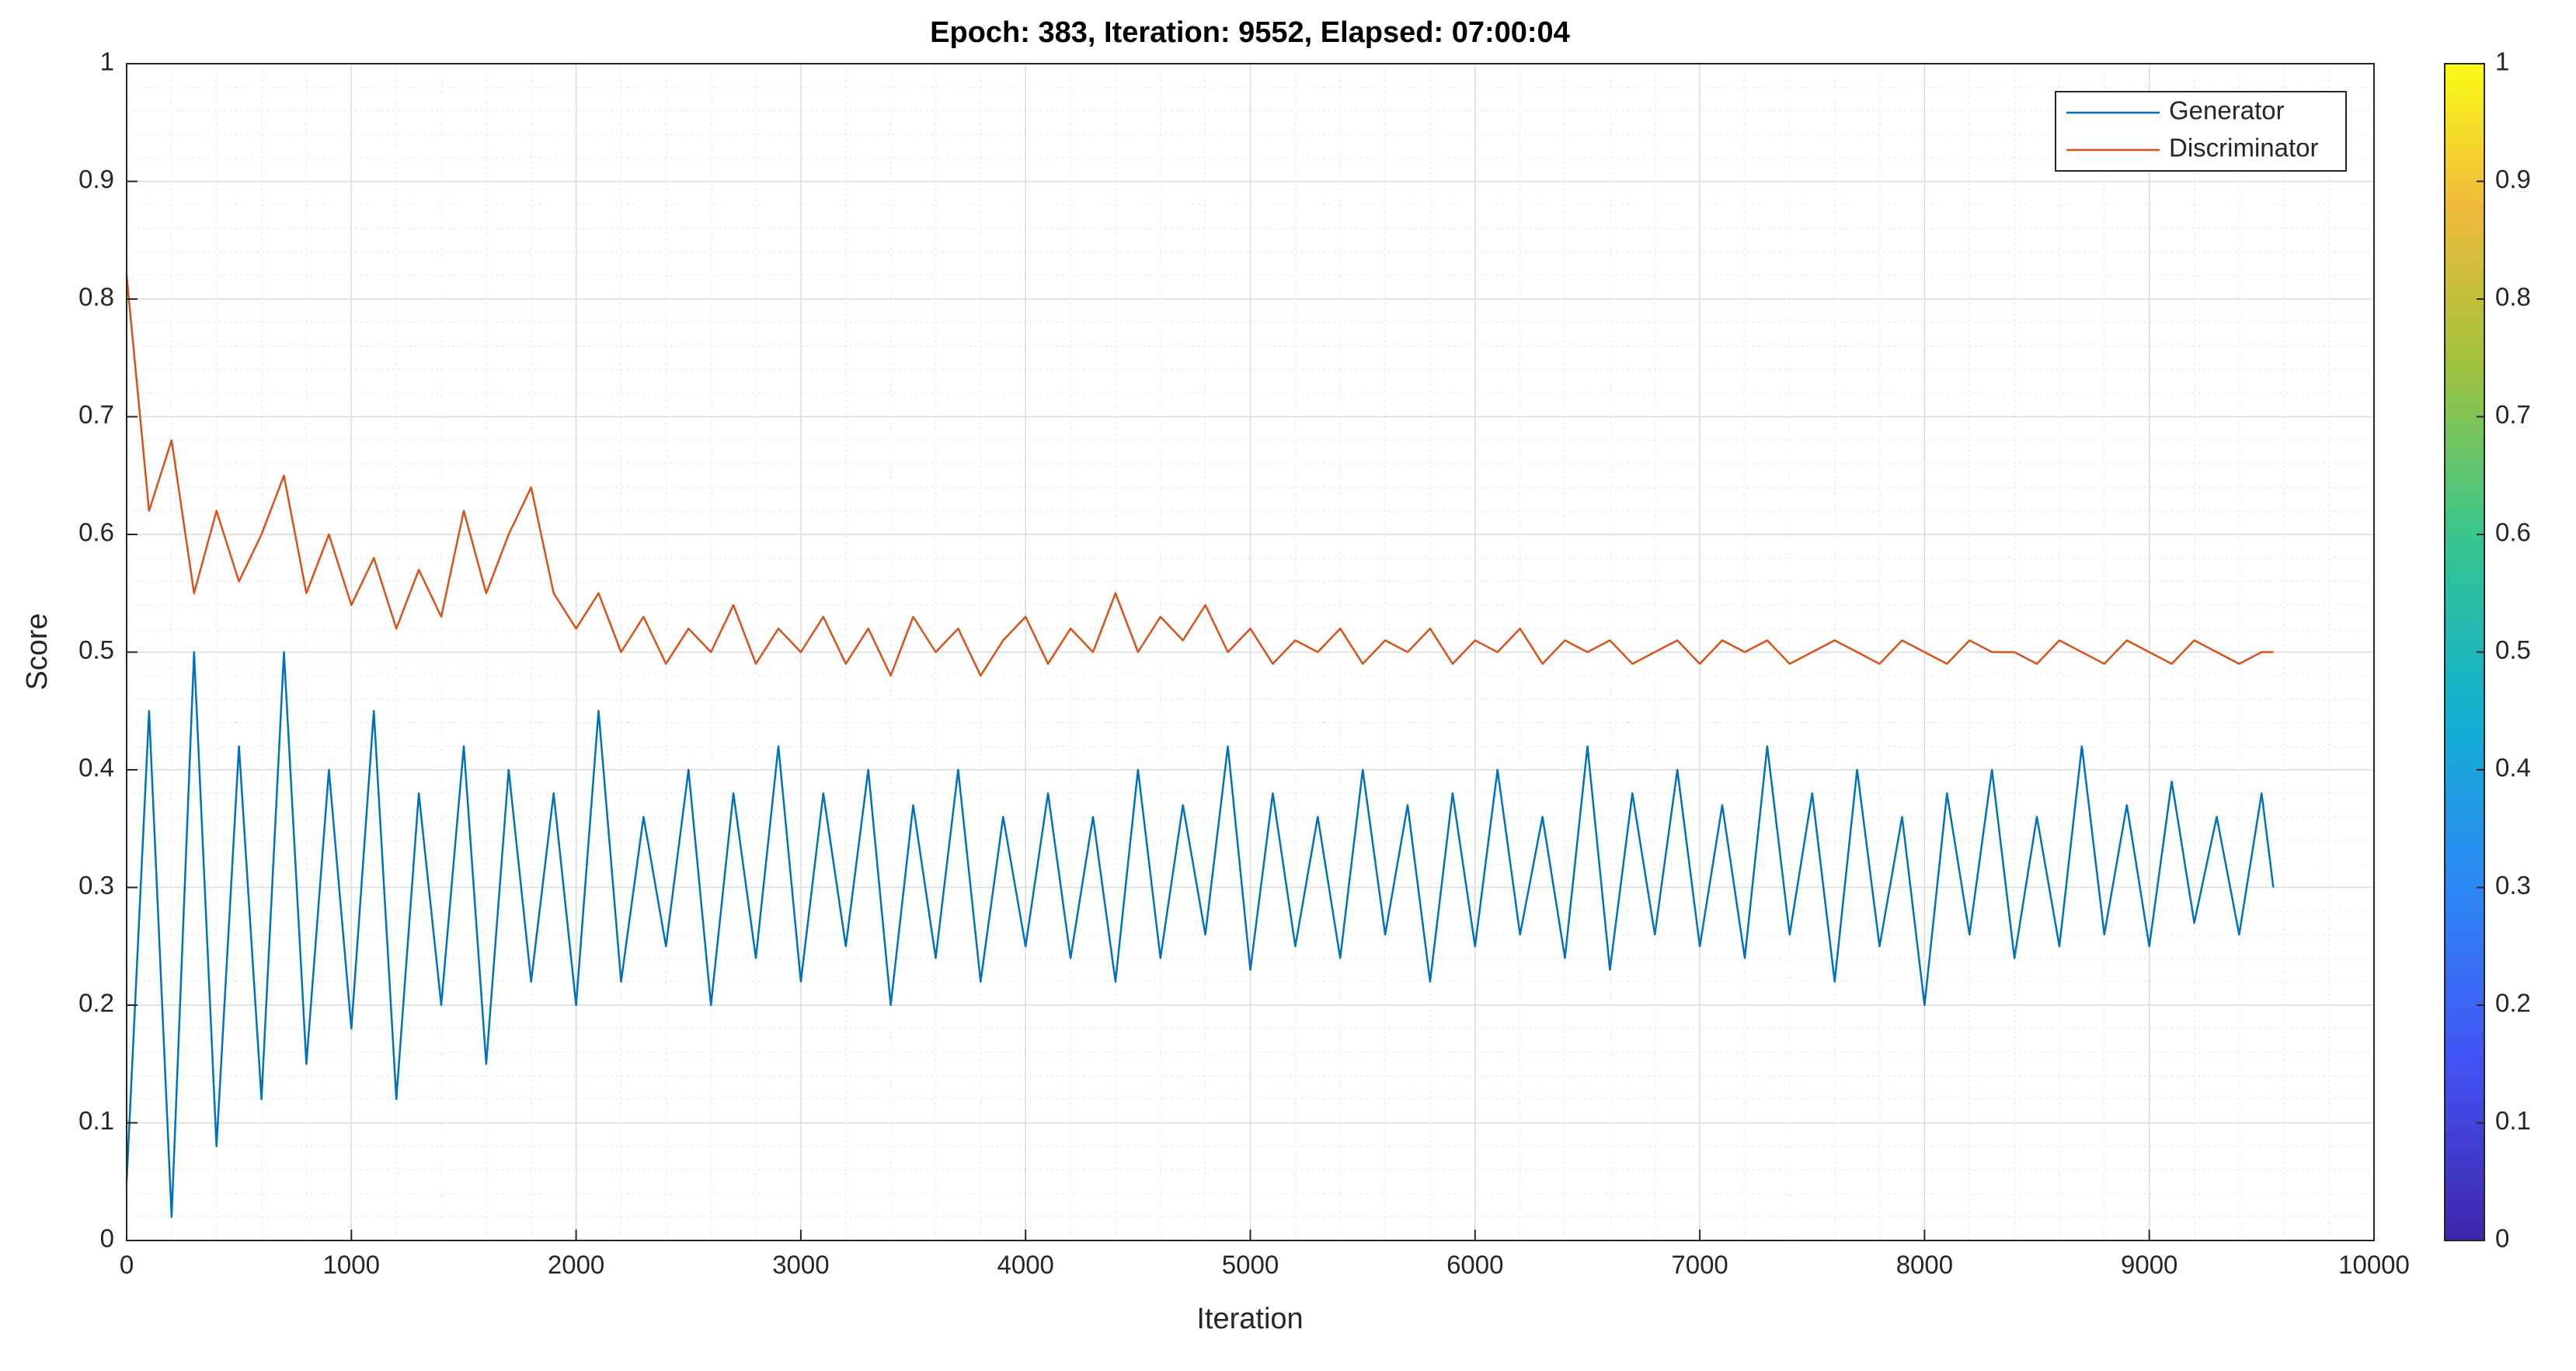 The height and width of the screenshot is (1371, 2576). What do you see at coordinates (96, 1120) in the screenshot?
I see `y-tick-label: 0.1` at bounding box center [96, 1120].